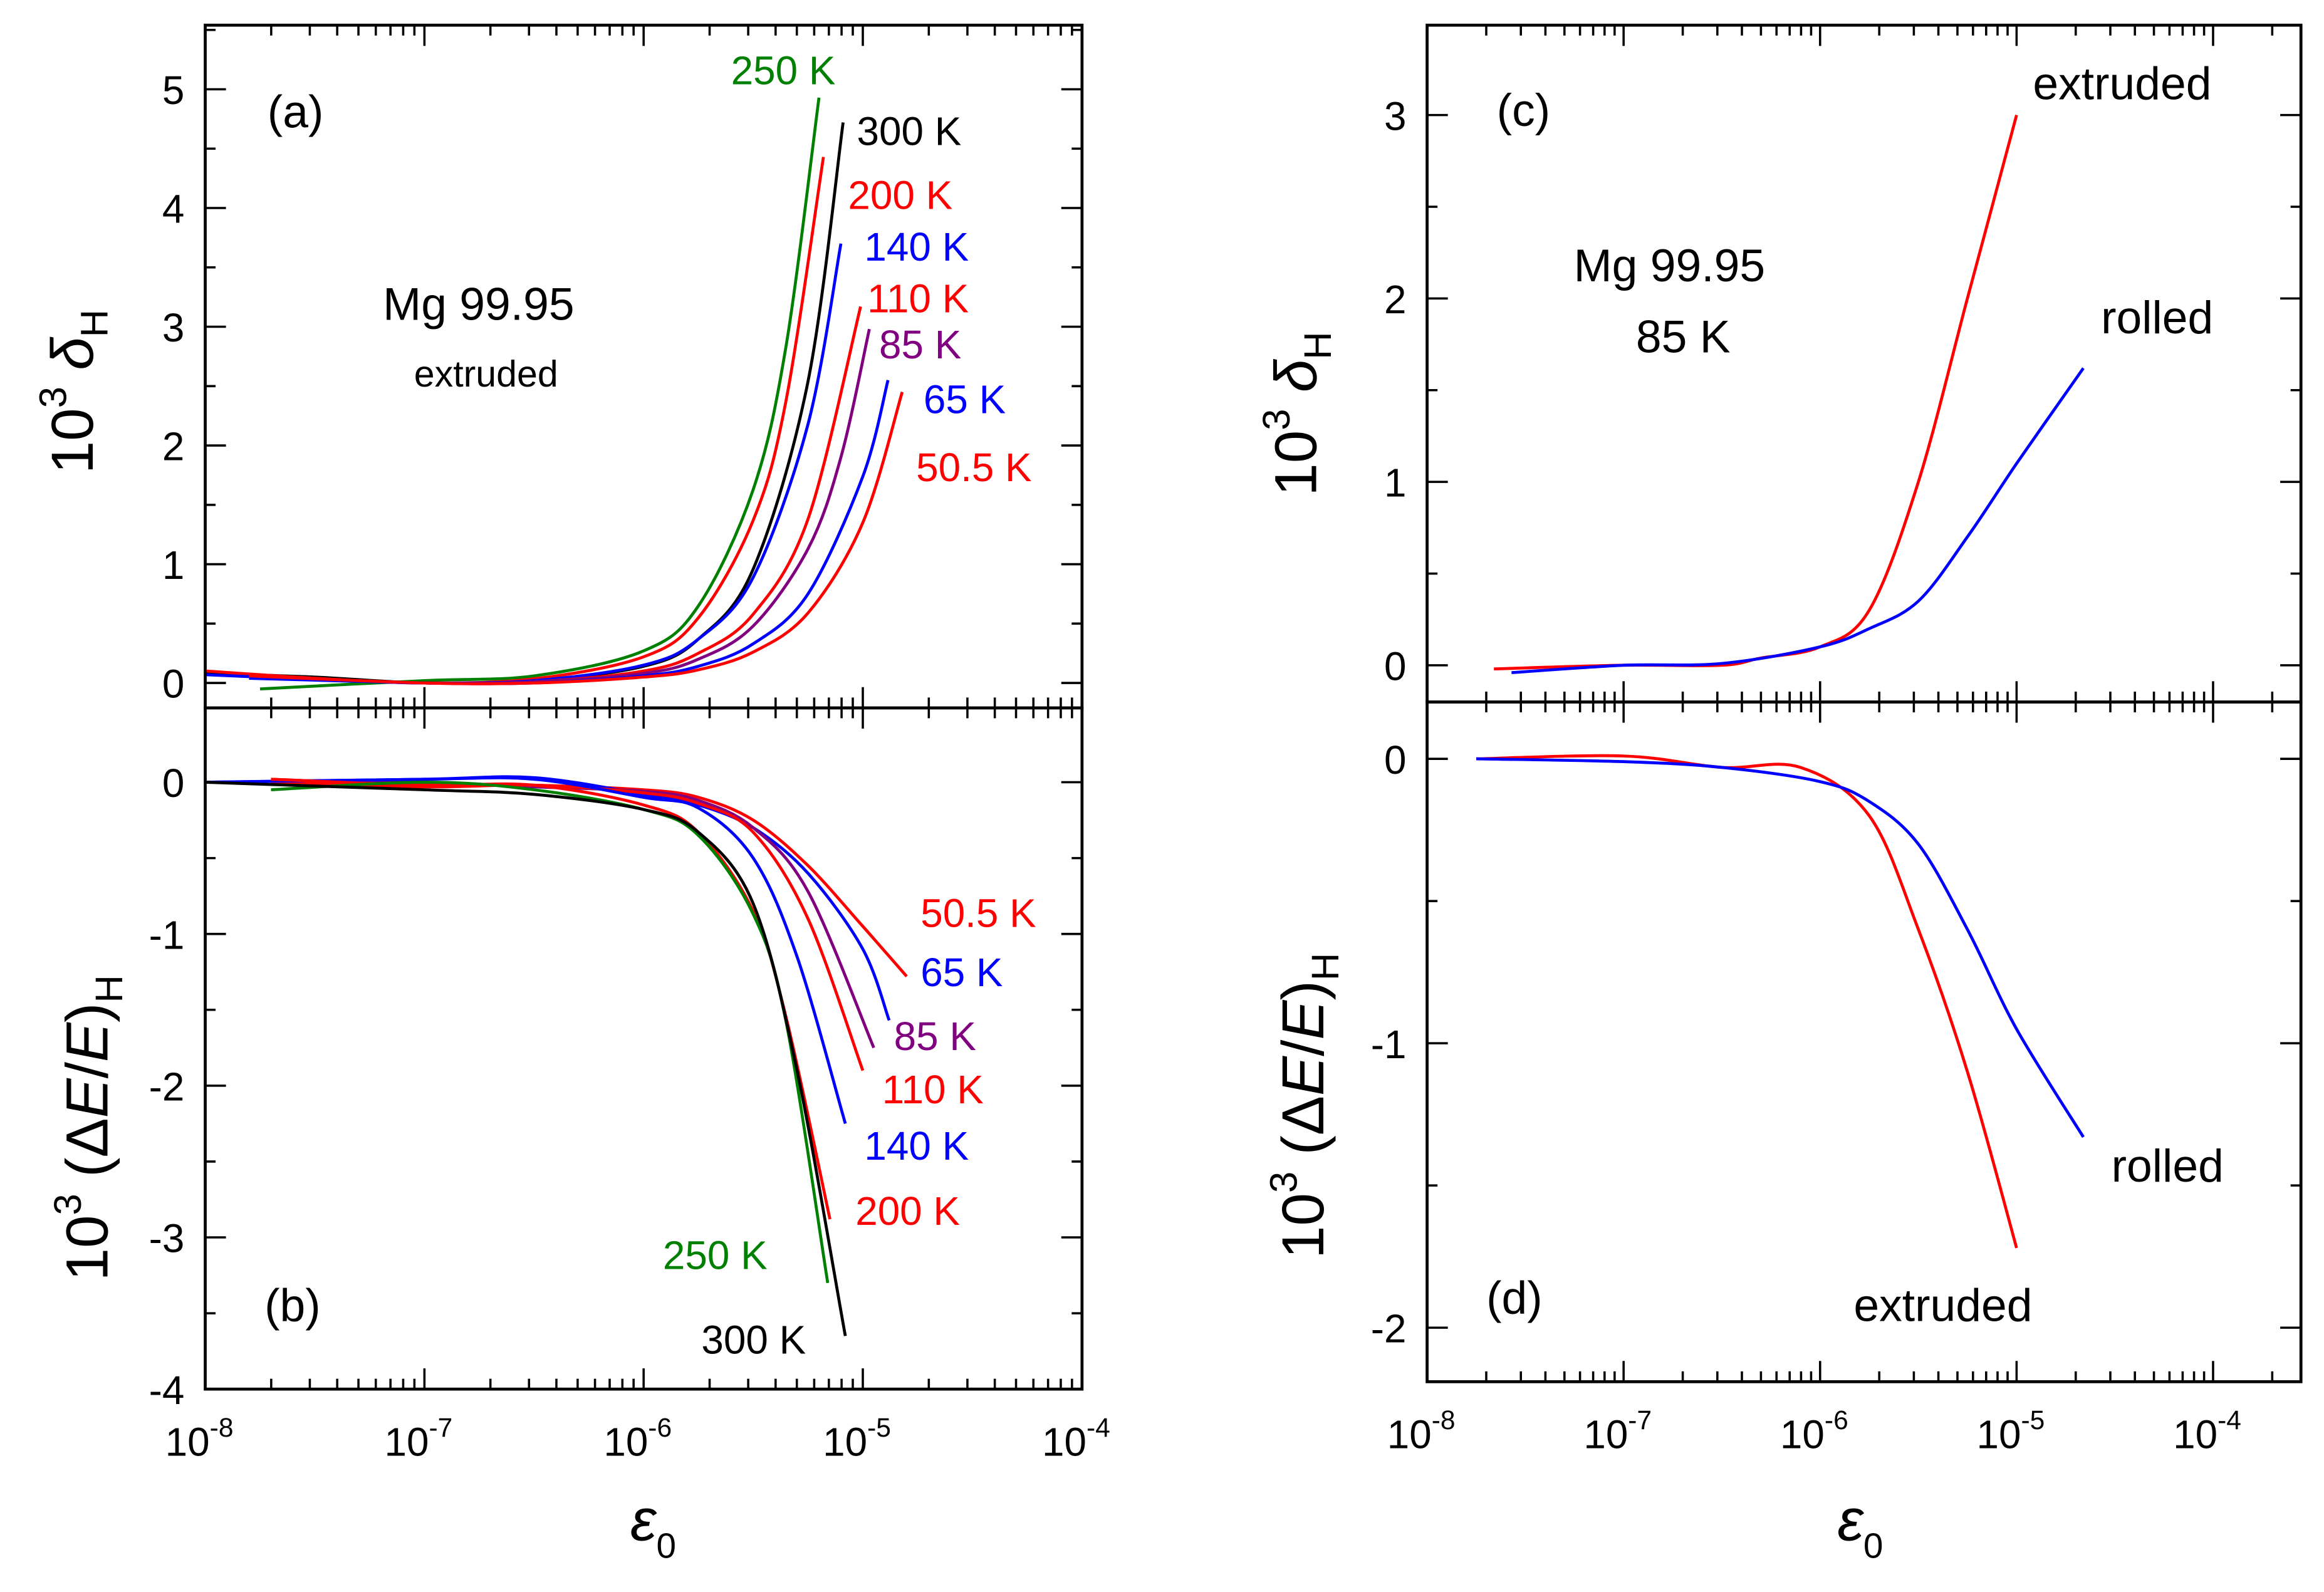  Describe the element at coordinates (296, 111) in the screenshot. I see `panel-label-a: (a)` at that location.